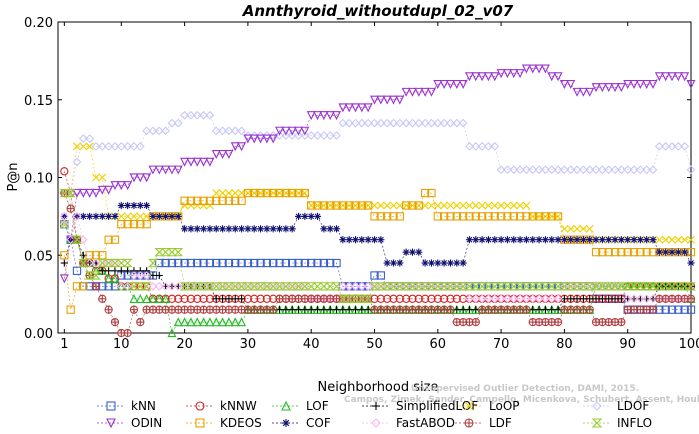  I want to click on legend-item-simplifiedlof: SimplifiedLOF, so click(420, 406).